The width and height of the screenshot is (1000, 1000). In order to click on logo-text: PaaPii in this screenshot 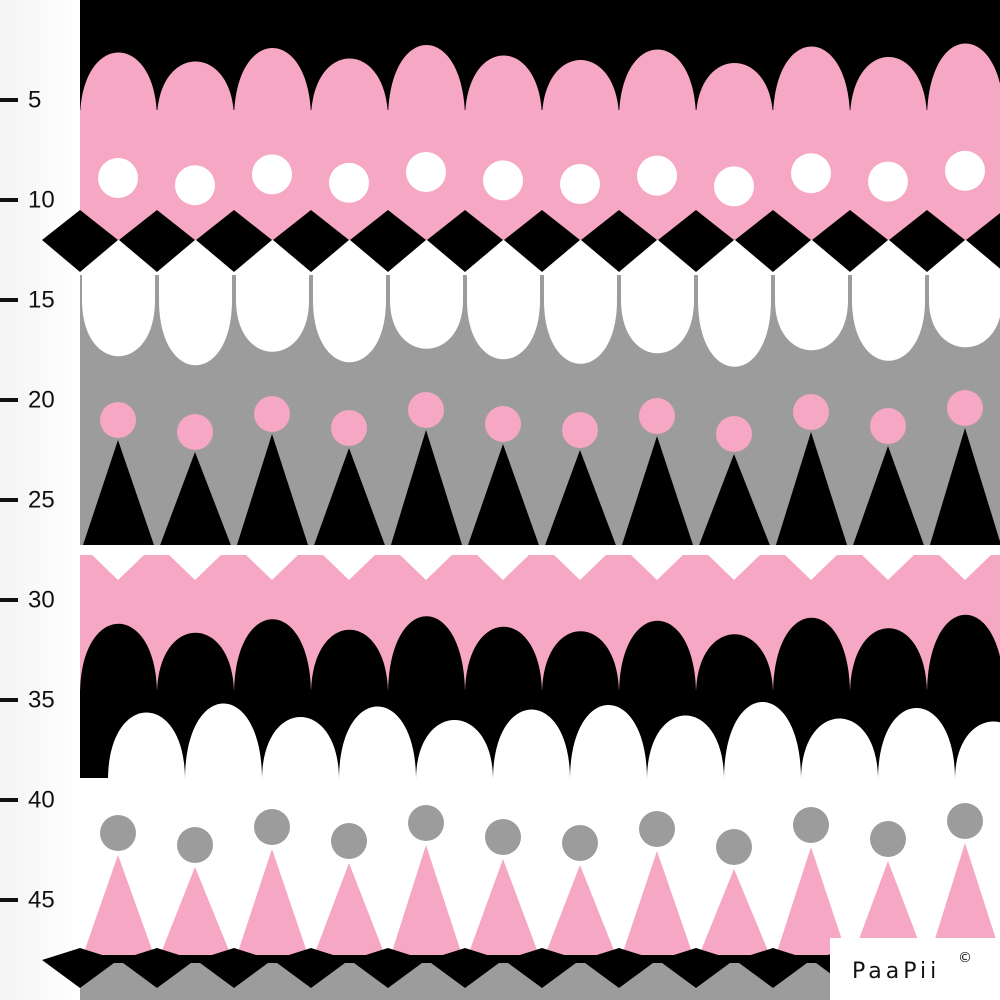, I will do `click(896, 971)`.